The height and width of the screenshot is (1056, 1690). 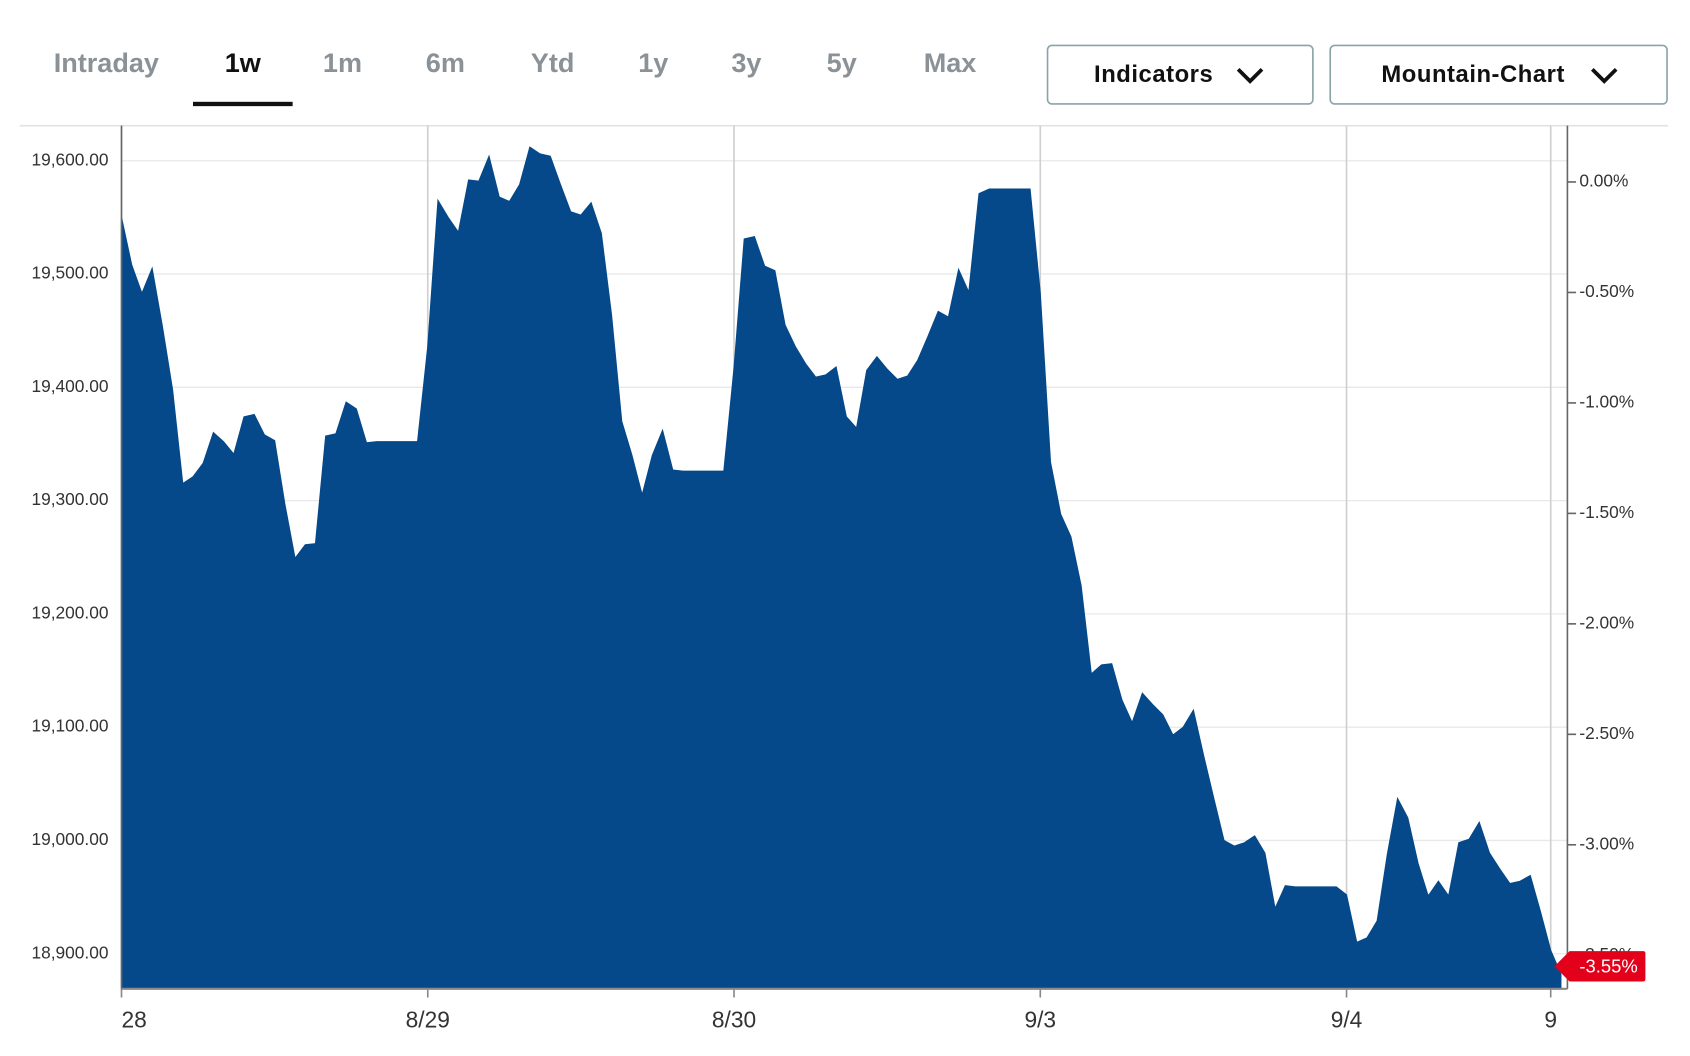 I want to click on range-tab: 3y, so click(x=746, y=62).